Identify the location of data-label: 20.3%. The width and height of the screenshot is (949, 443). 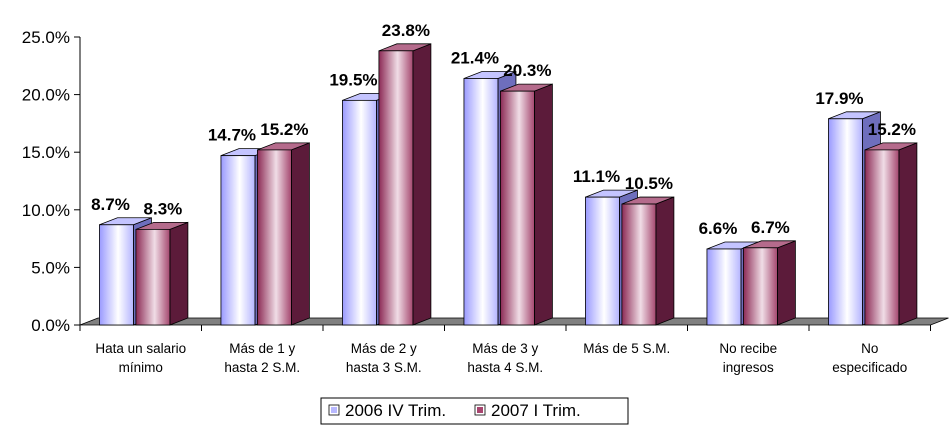
(527, 70).